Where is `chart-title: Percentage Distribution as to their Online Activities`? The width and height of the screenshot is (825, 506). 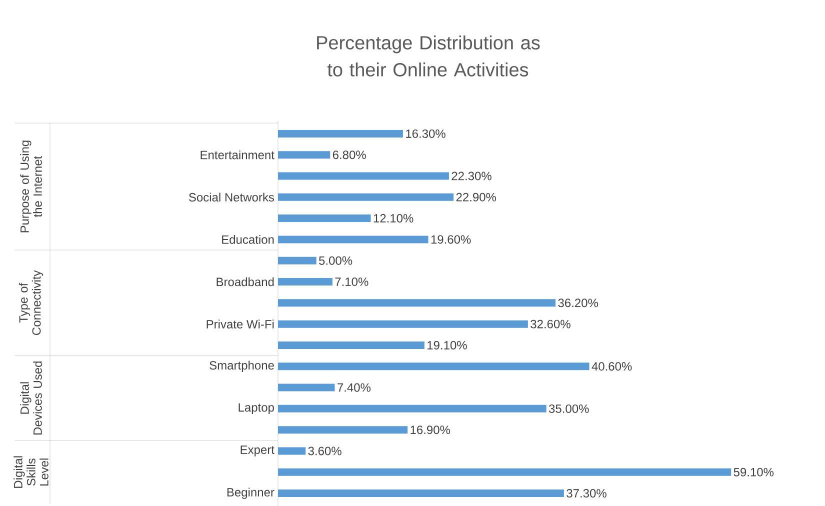
chart-title: Percentage Distribution as to their Online Activities is located at coordinates (428, 56).